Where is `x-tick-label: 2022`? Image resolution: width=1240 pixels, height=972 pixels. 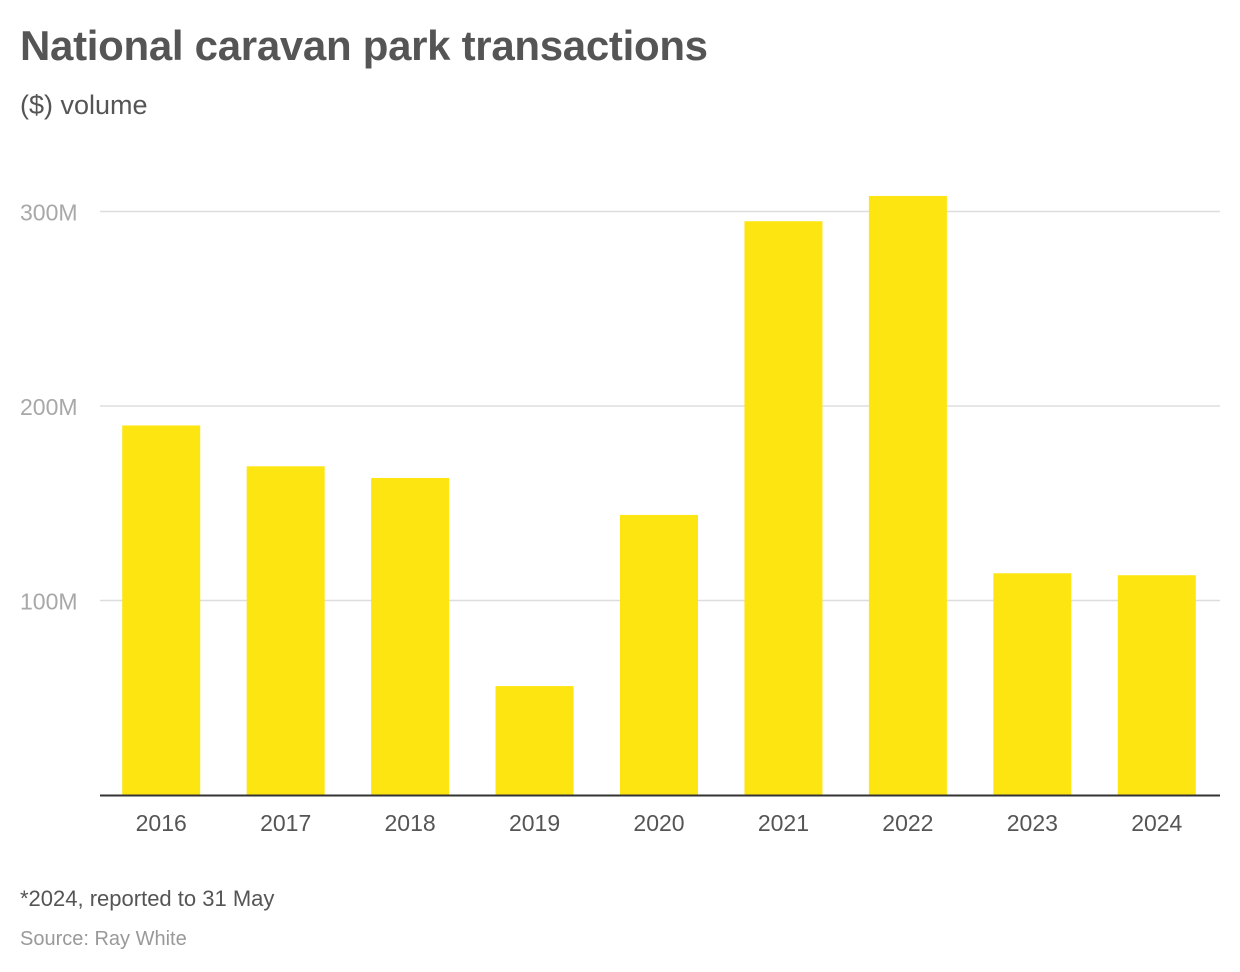 x-tick-label: 2022 is located at coordinates (907, 823).